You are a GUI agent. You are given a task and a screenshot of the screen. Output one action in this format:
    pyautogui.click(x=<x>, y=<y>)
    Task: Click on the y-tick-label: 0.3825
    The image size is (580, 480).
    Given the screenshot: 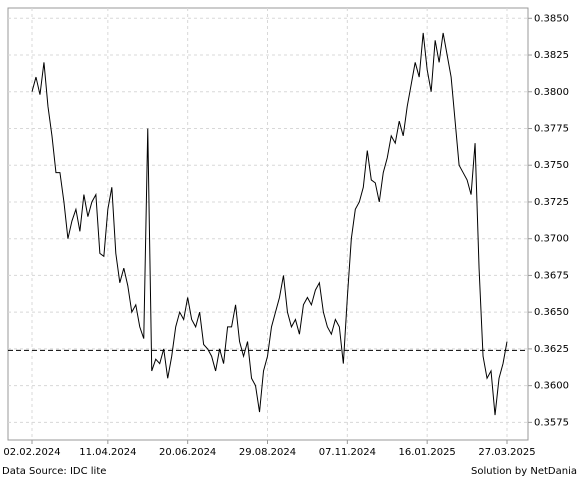 What is the action you would take?
    pyautogui.click(x=551, y=55)
    